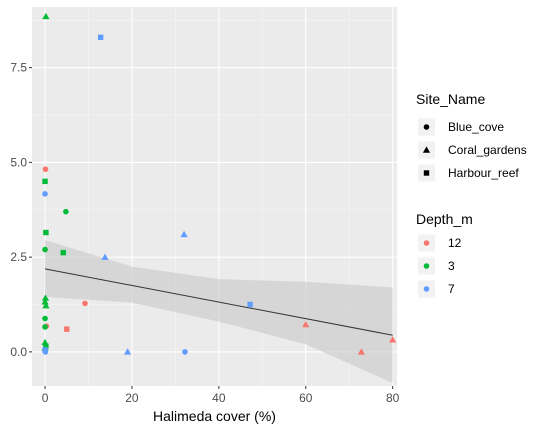 Image resolution: width=542 pixels, height=430 pixels. Describe the element at coordinates (451, 266) in the screenshot. I see `legend-label: 3` at that location.